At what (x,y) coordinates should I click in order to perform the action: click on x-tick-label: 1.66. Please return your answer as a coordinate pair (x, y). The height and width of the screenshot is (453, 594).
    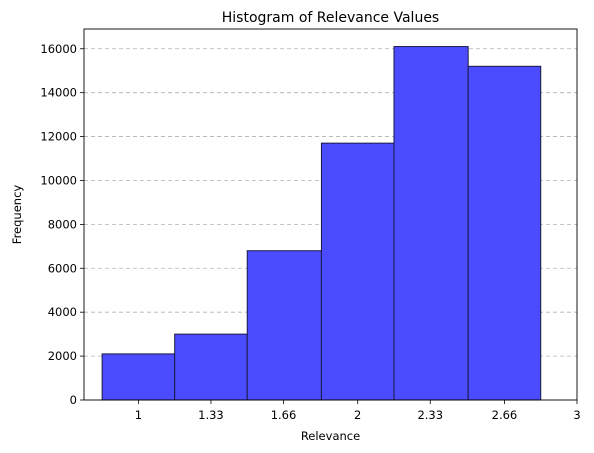
    Looking at the image, I should click on (284, 415).